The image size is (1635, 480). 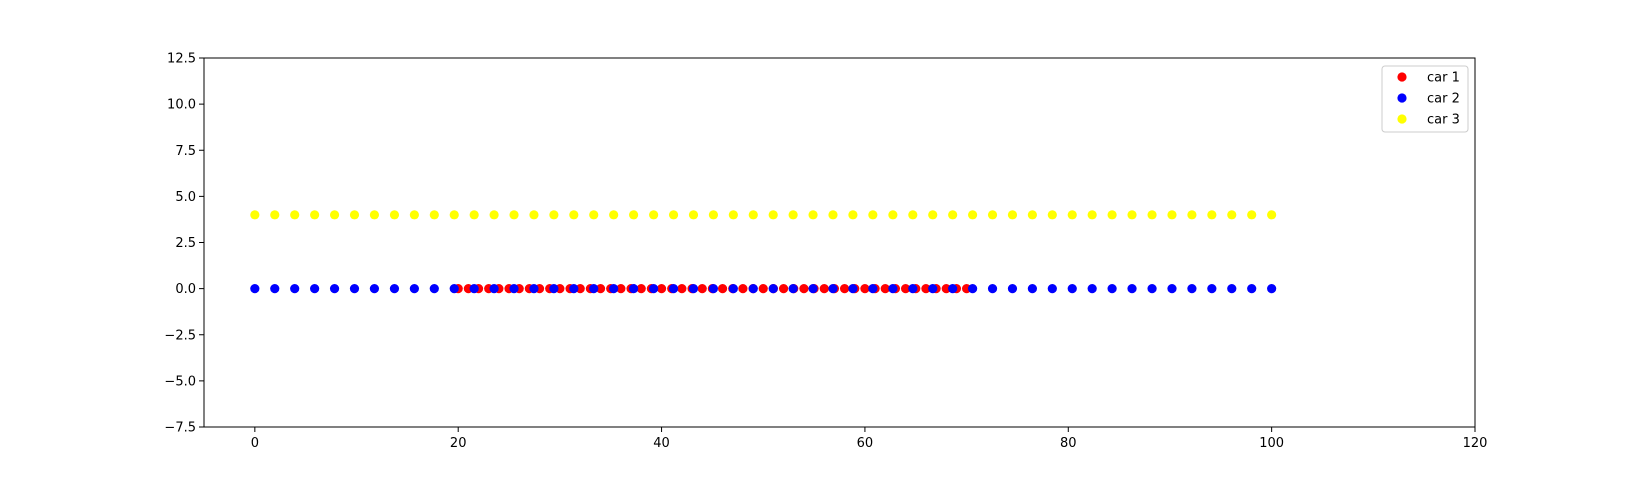 What do you see at coordinates (255, 443) in the screenshot?
I see `x-tick-label: 0` at bounding box center [255, 443].